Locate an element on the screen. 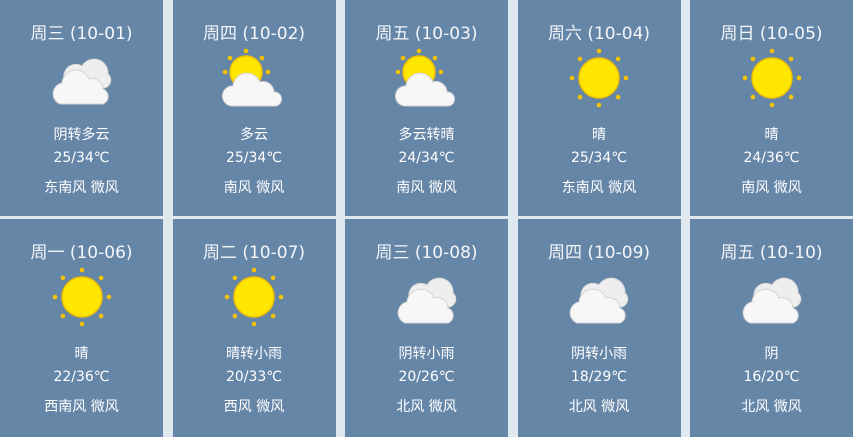 The image size is (853, 437). forecast-card: 周三 (10-08) 阴转小雨 20/26℃ 北风 微风 is located at coordinates (426, 328).